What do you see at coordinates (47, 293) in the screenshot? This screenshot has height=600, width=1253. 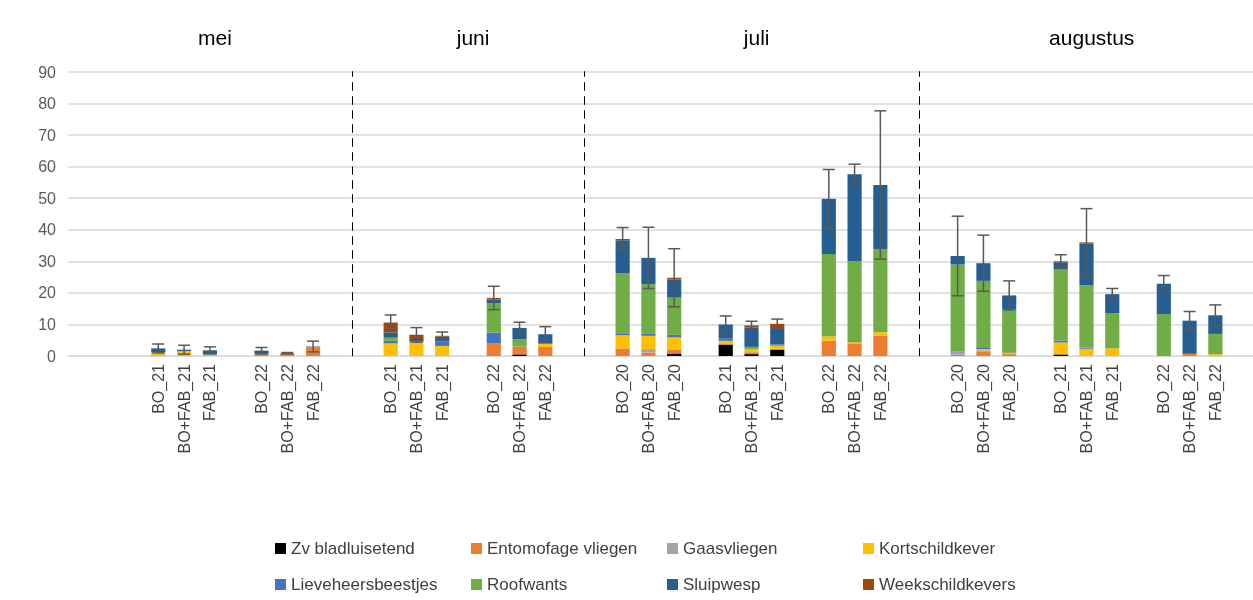 I see `y-tick-label: 20` at bounding box center [47, 293].